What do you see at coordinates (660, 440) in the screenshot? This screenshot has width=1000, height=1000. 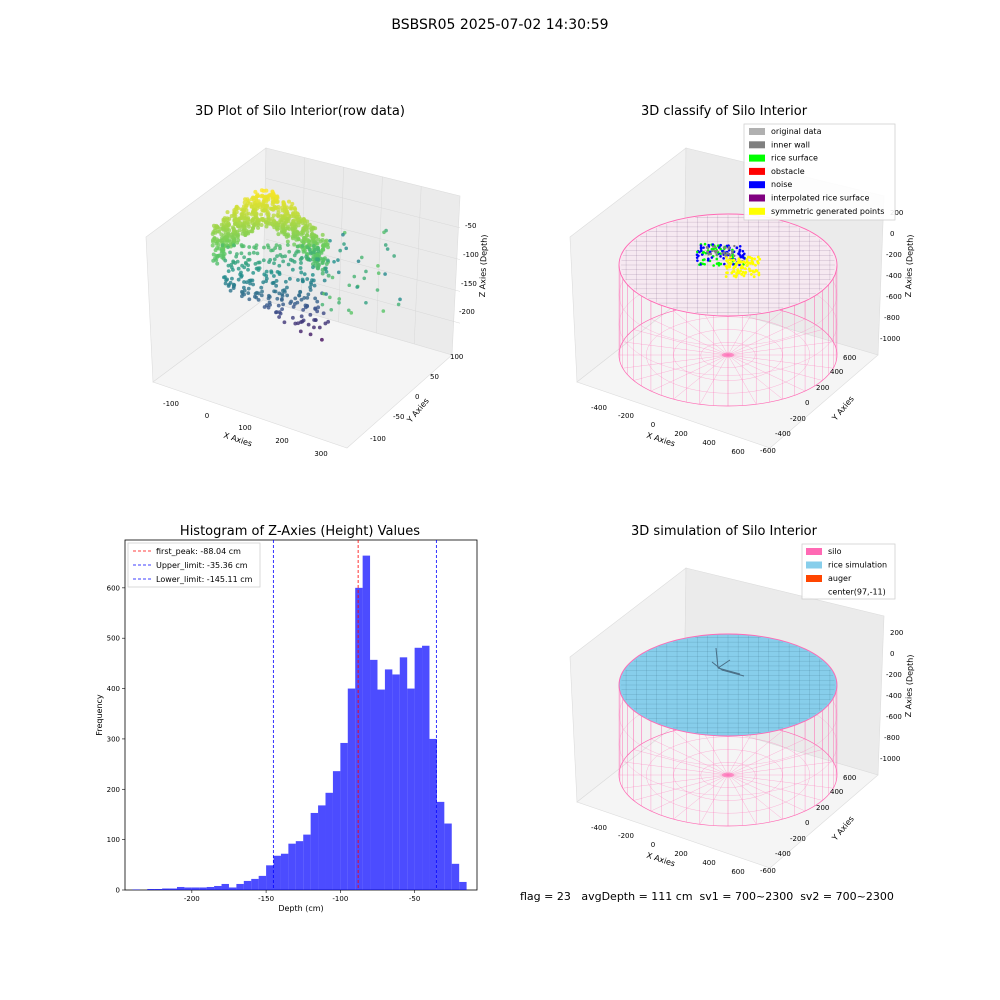 I see `classify-x-label: X Axies` at bounding box center [660, 440].